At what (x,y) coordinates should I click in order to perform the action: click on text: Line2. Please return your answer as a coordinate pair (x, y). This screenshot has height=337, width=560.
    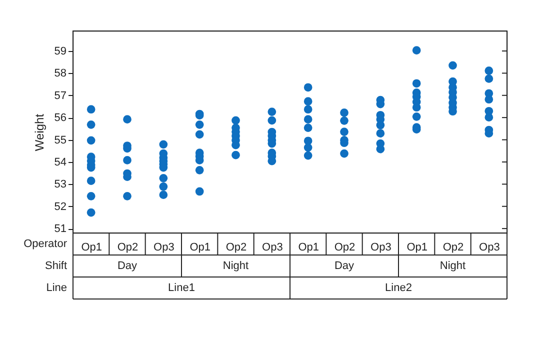
    Looking at the image, I should click on (398, 288).